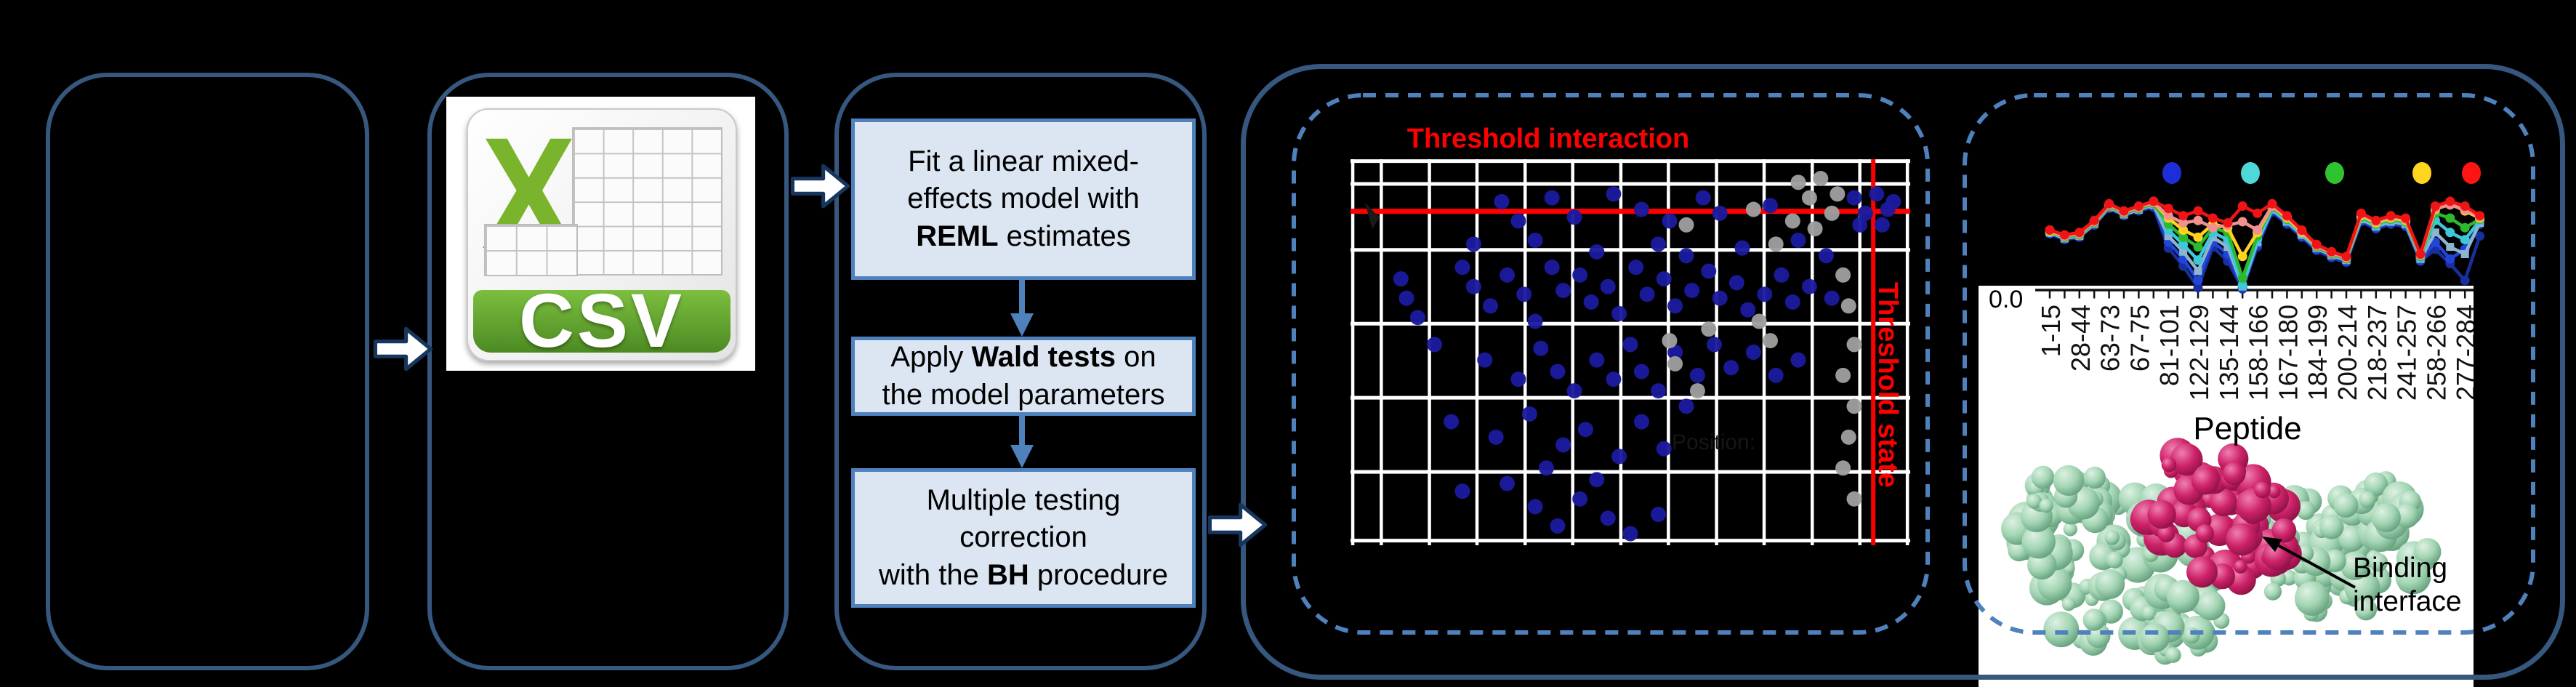  I want to click on threshold-scatter-plot, so click(1630, 352).